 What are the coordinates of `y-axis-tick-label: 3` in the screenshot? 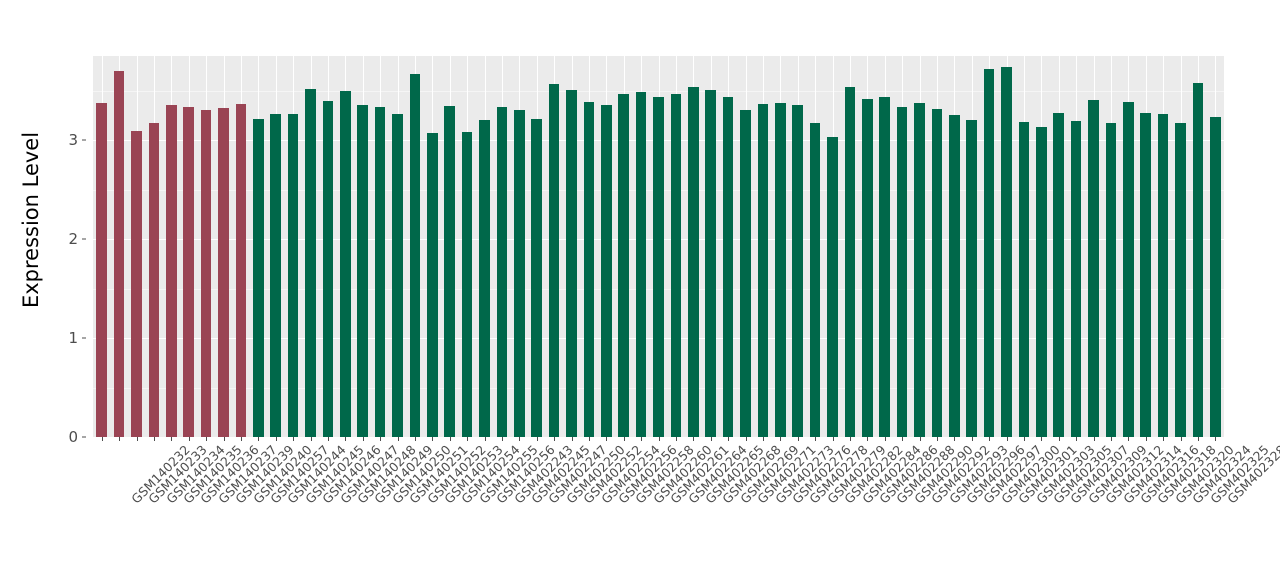 It's located at (73, 140).